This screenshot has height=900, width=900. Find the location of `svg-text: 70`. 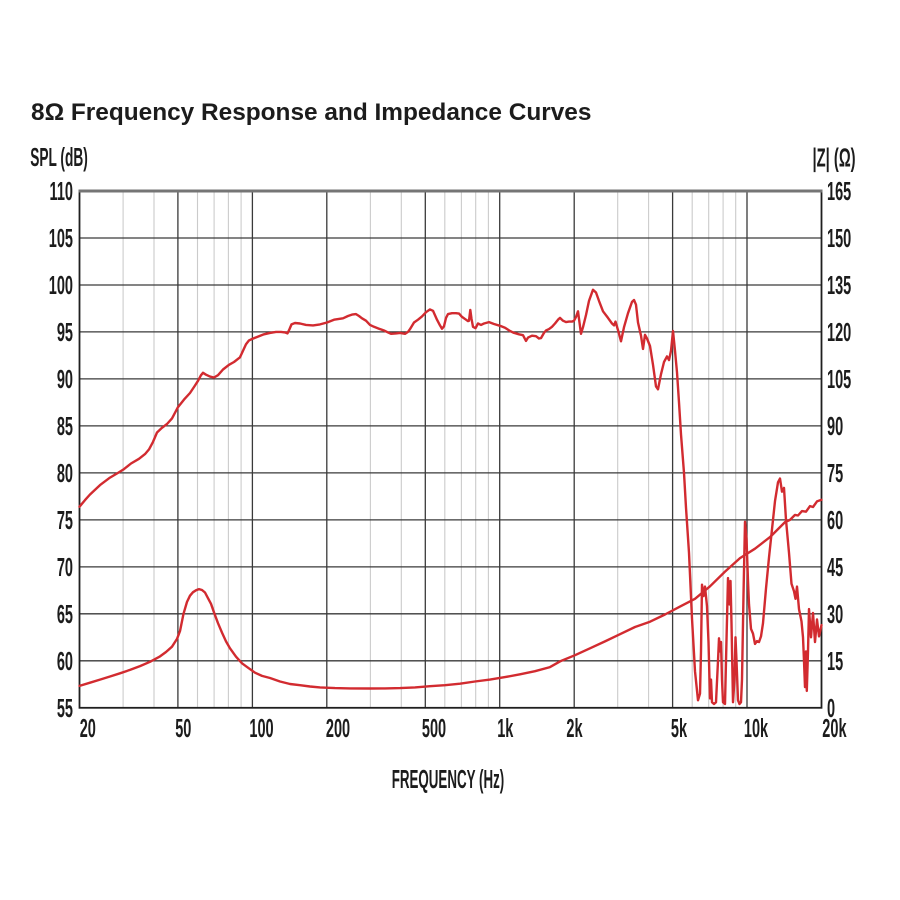

svg-text: 70 is located at coordinates (65, 568).